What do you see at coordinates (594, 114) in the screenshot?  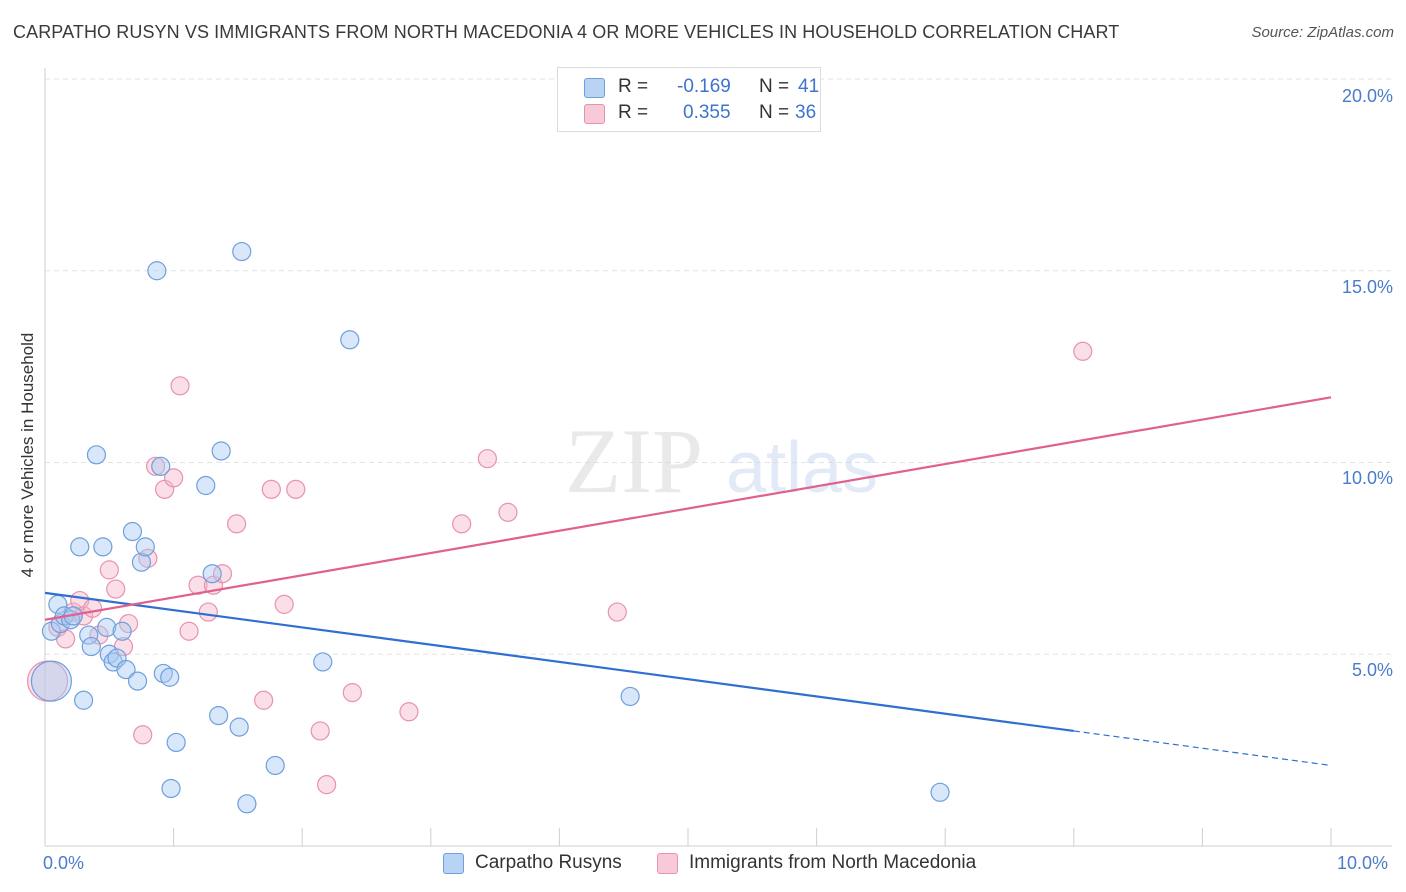 I see `legend-swatch-pink` at bounding box center [594, 114].